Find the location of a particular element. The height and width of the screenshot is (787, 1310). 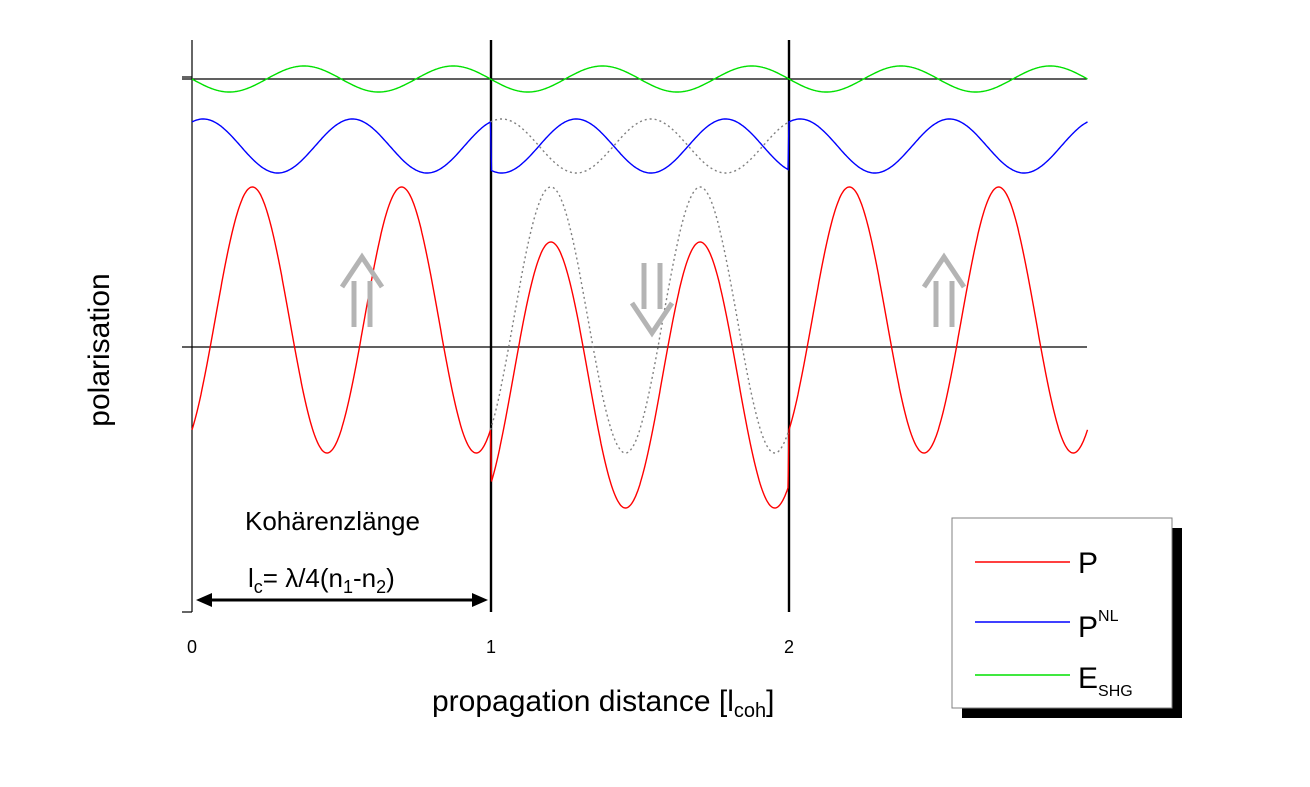

legend: P PNL ESHG is located at coordinates (1066, 617).